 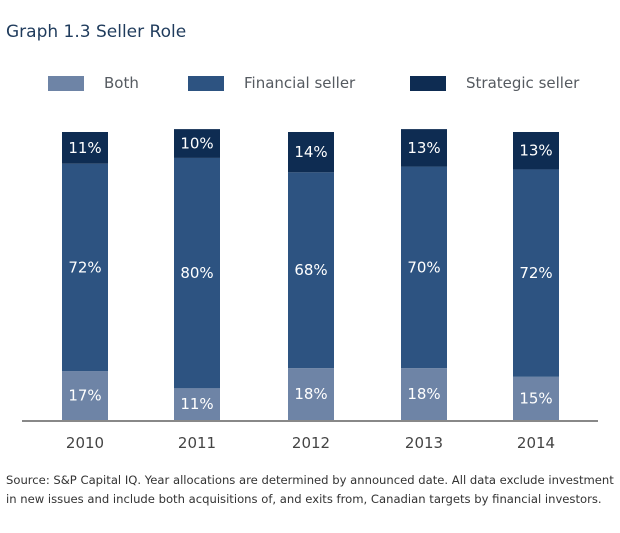 I want to click on data-label-strategic-2010: 11%, so click(x=84, y=148).